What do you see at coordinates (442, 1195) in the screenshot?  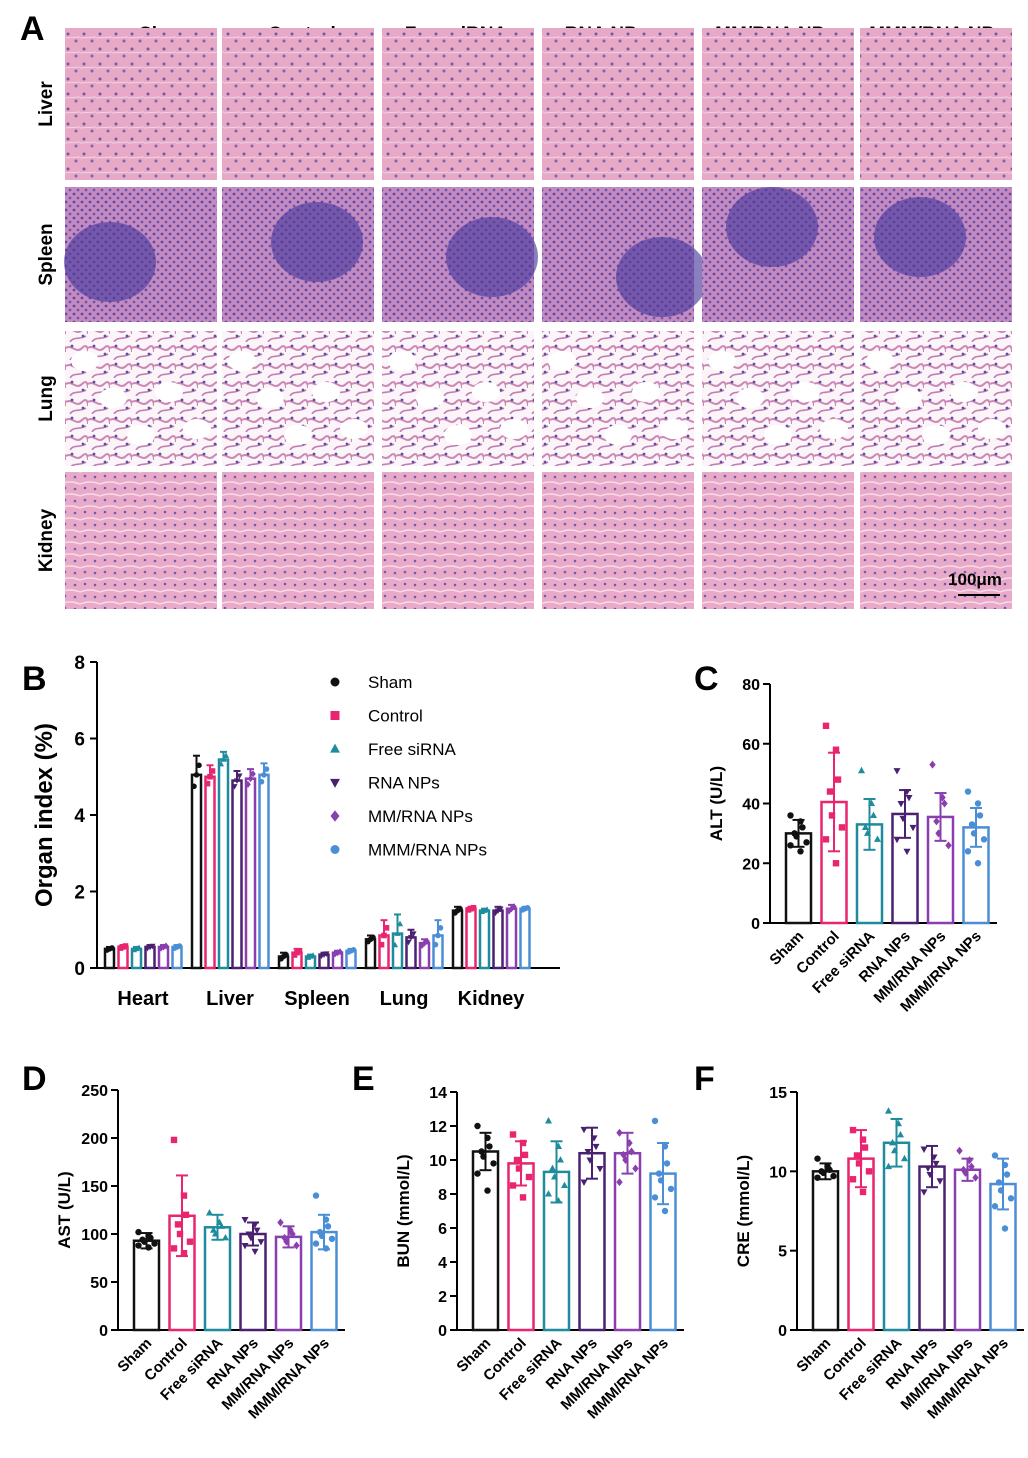 I see `y-tick-label: 8` at bounding box center [442, 1195].